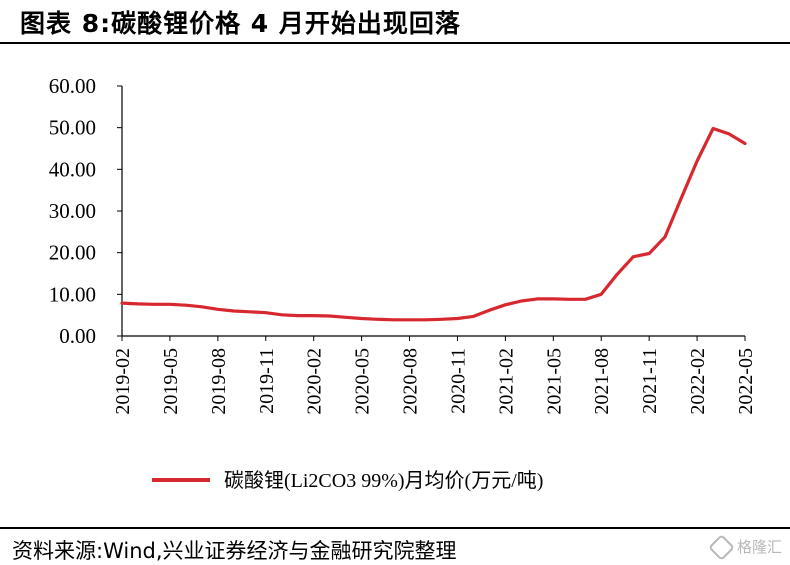 This screenshot has height=565, width=790. Describe the element at coordinates (458, 381) in the screenshot. I see `x-tick-label: 2020-11` at that location.